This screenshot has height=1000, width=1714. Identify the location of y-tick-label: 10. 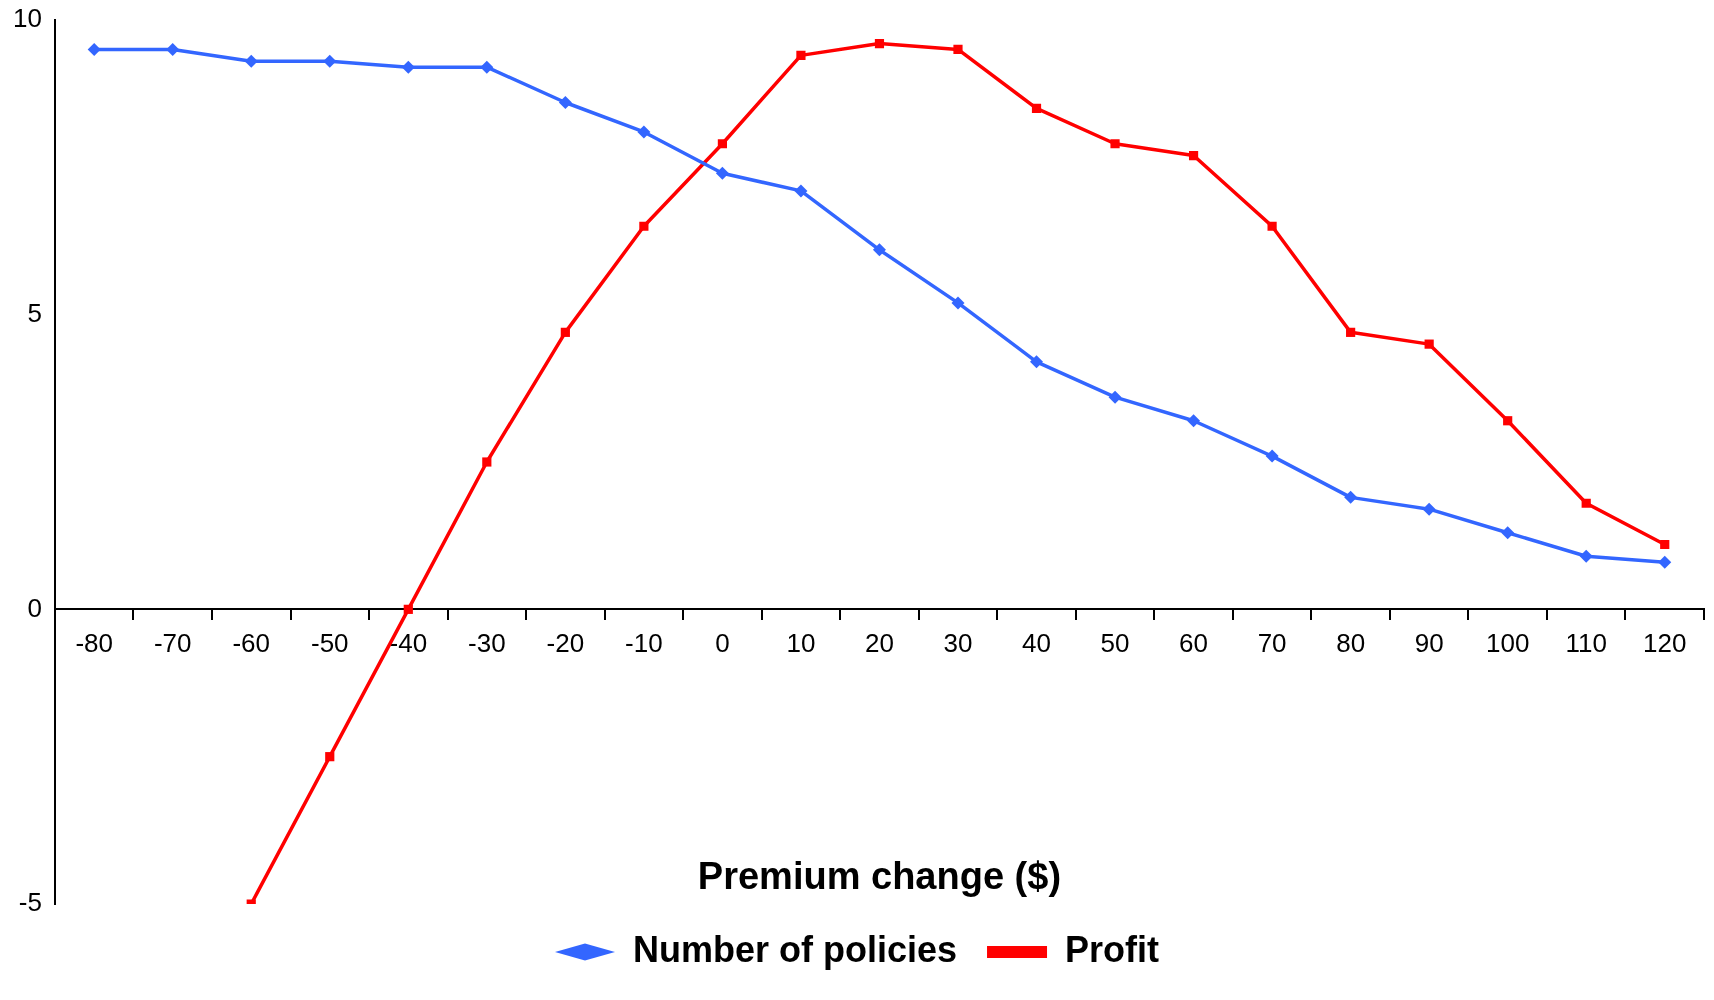
(27, 18).